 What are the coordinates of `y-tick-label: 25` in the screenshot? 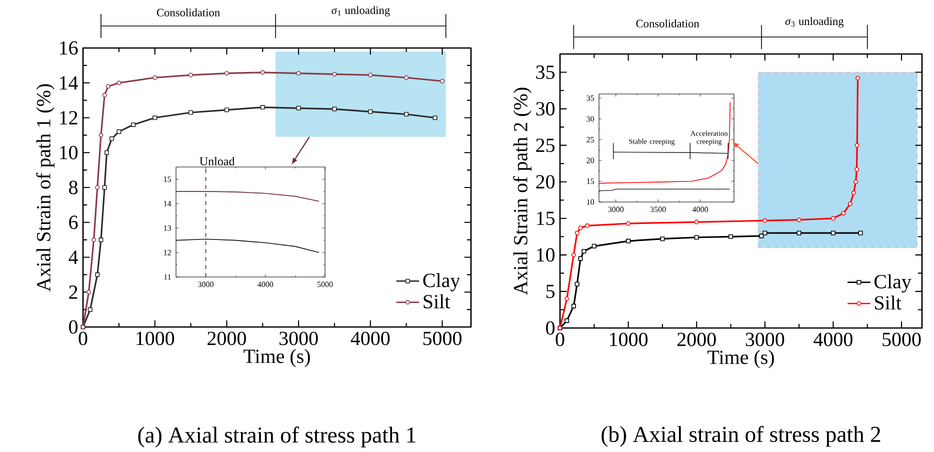 It's located at (545, 145).